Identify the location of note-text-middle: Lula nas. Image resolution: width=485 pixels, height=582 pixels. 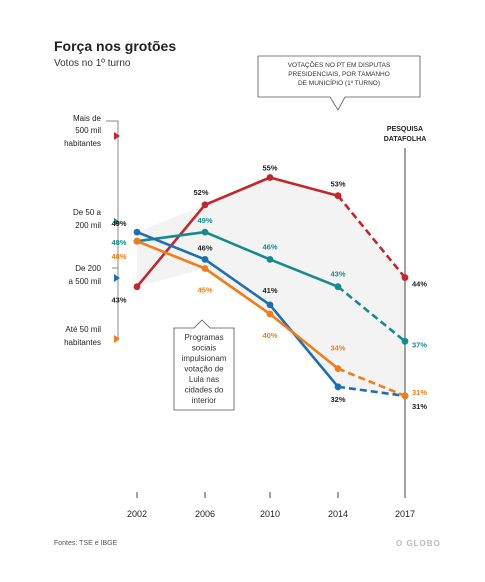
(204, 379).